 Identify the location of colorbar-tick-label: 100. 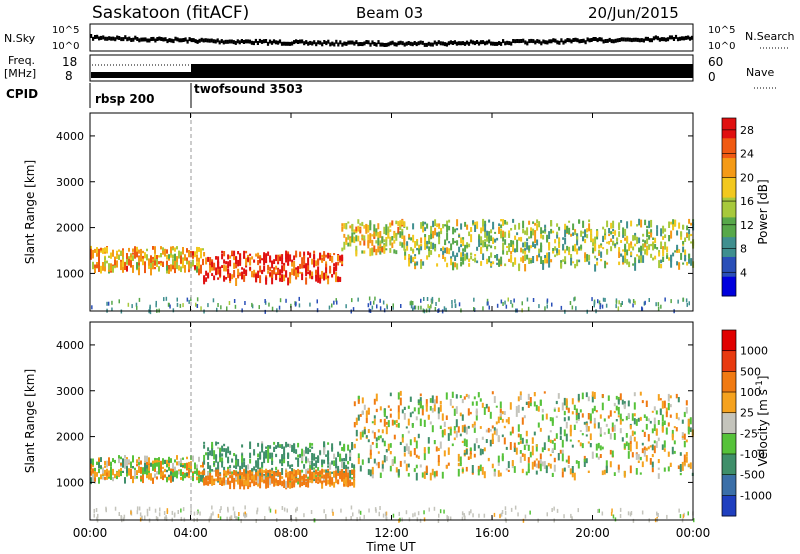
(750, 392).